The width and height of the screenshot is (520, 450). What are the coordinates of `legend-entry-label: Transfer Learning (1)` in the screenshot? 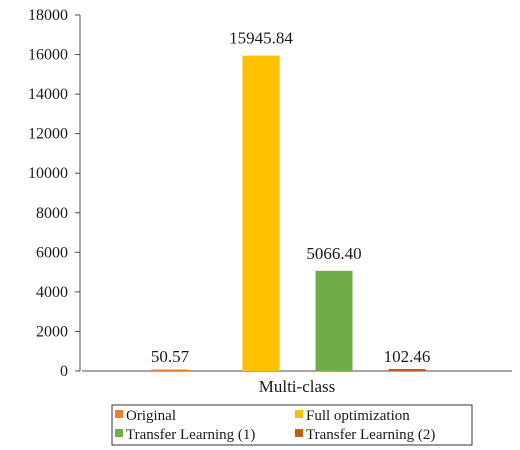 It's located at (190, 435).